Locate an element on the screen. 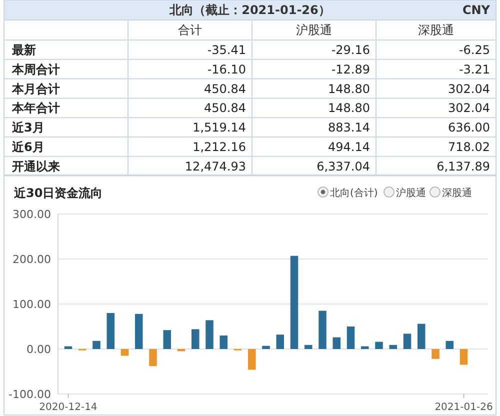 The width and height of the screenshot is (500, 416). data-label: -35.41 is located at coordinates (226, 50).